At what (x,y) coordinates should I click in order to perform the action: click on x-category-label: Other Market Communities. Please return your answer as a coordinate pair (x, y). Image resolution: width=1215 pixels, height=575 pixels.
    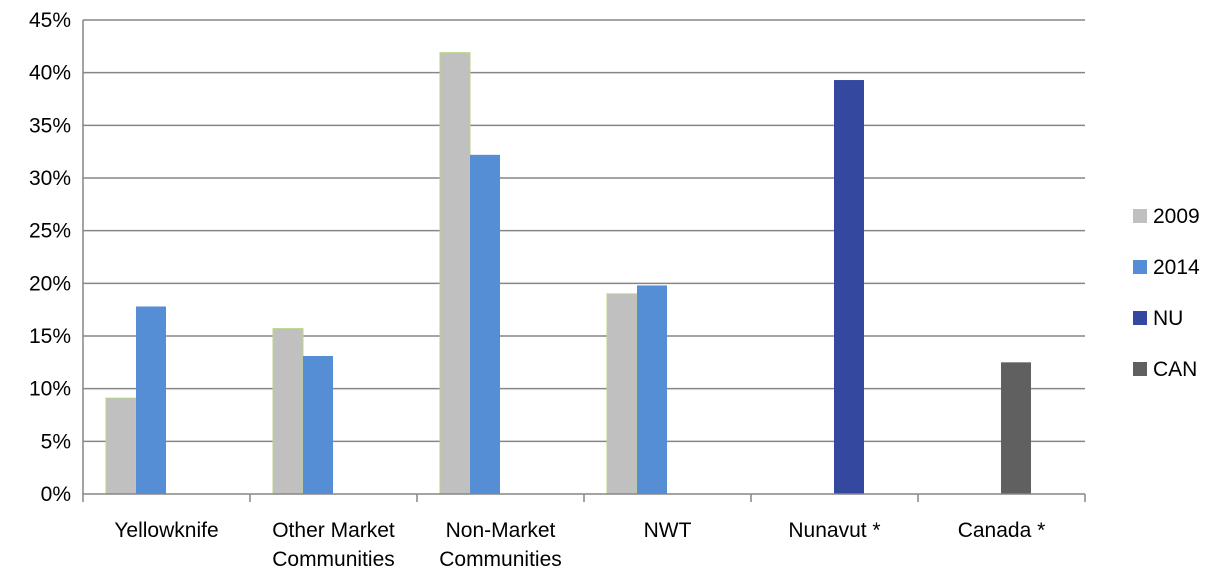
    Looking at the image, I should click on (333, 545).